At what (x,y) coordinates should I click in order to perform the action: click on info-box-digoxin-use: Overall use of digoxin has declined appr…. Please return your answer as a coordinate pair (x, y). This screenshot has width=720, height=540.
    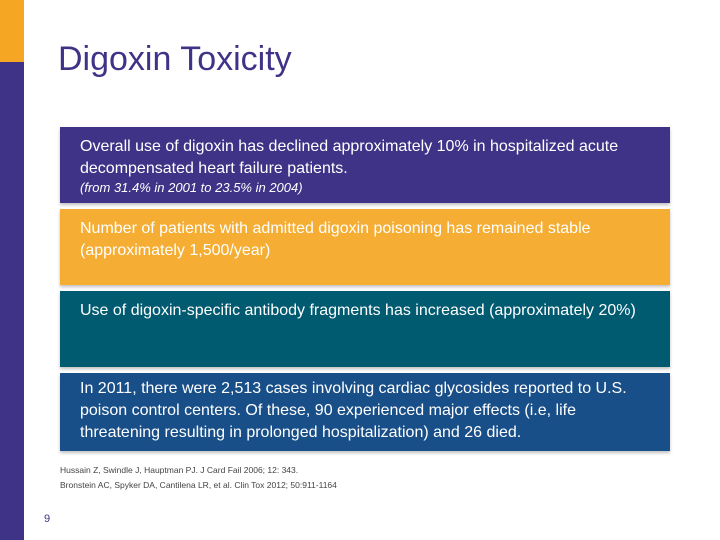
    Looking at the image, I should click on (365, 165).